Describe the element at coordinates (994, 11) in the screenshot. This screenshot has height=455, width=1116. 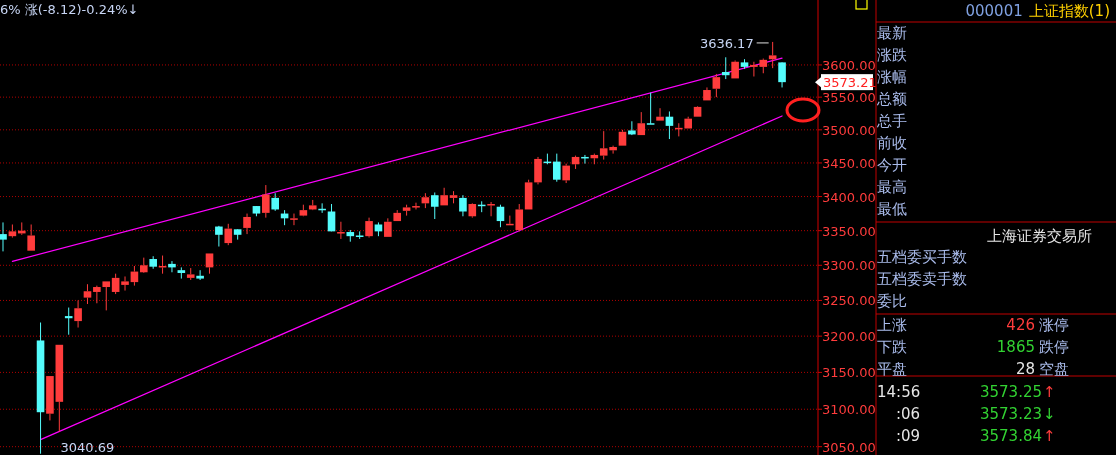
I see `text: 000001` at that location.